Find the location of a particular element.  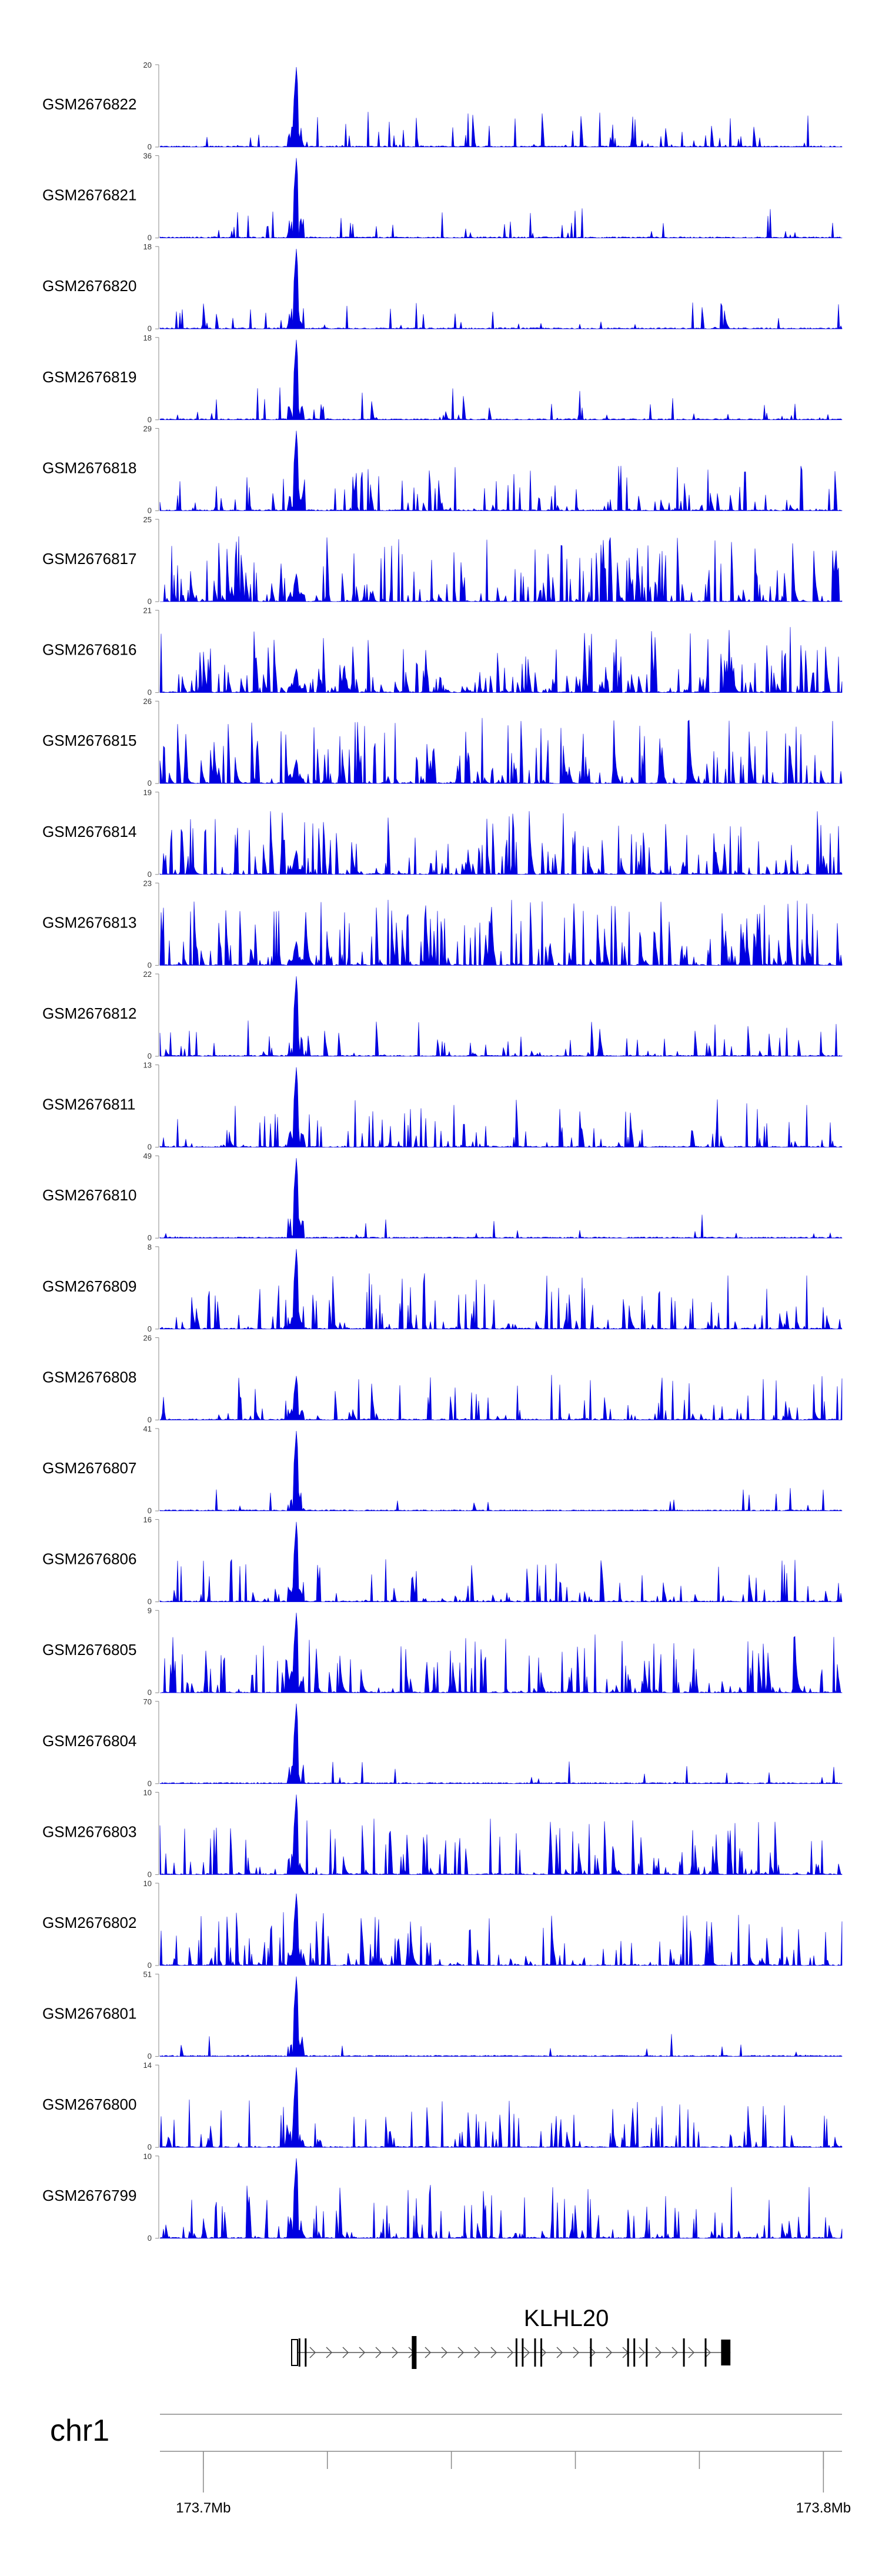

y-max-label: 21 is located at coordinates (147, 610).